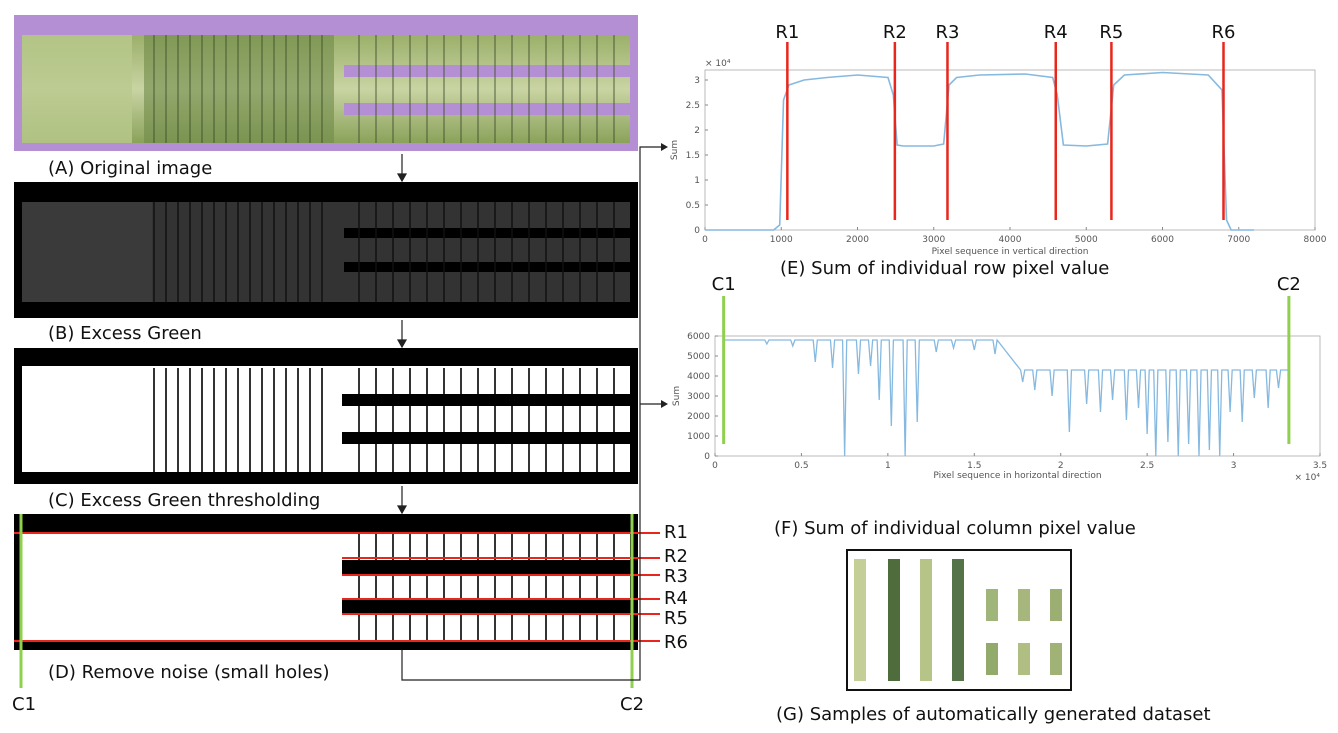 This screenshot has width=1338, height=733. I want to click on x-exponent-f: × 10⁴, so click(1308, 478).